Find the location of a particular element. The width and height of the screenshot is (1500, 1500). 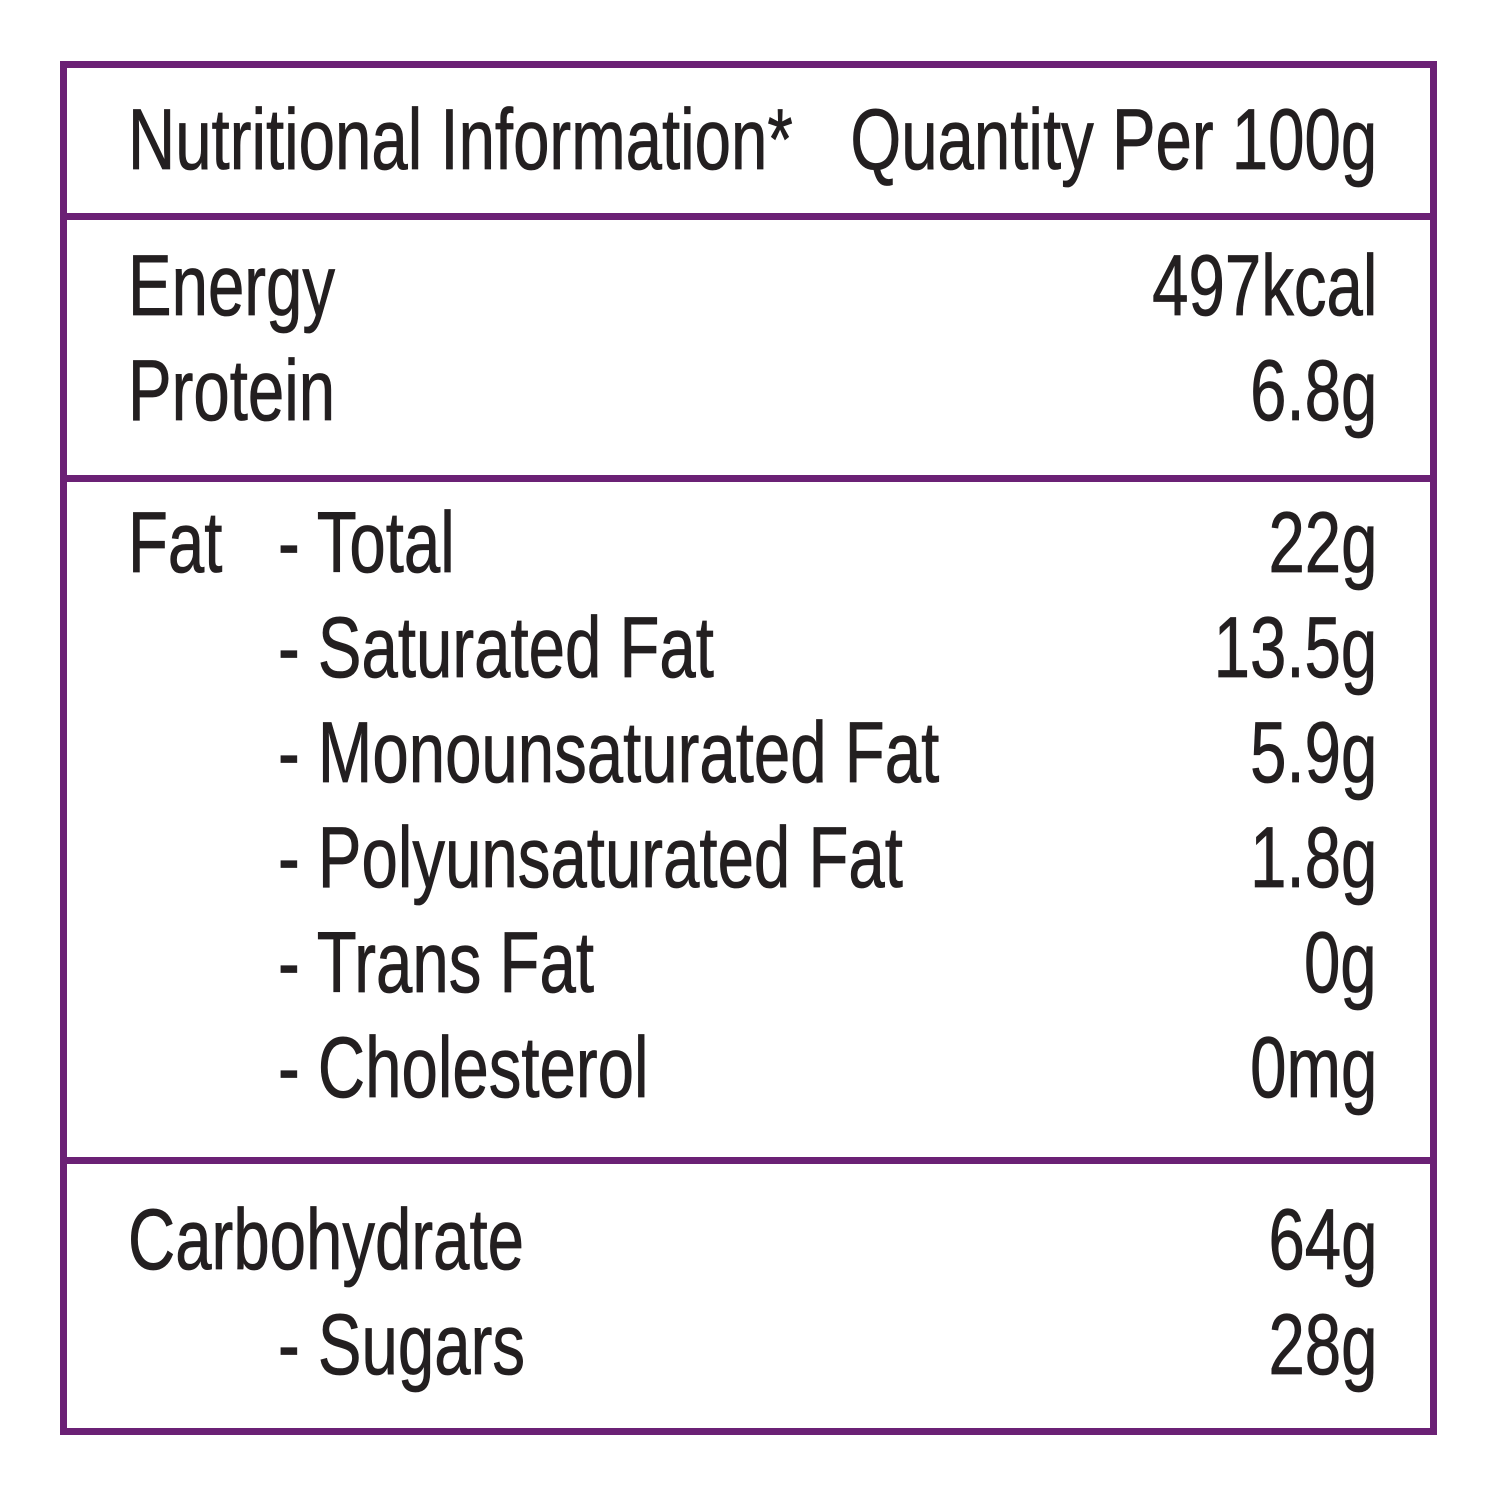

nutrient-value: 1.8g is located at coordinates (1313, 858).